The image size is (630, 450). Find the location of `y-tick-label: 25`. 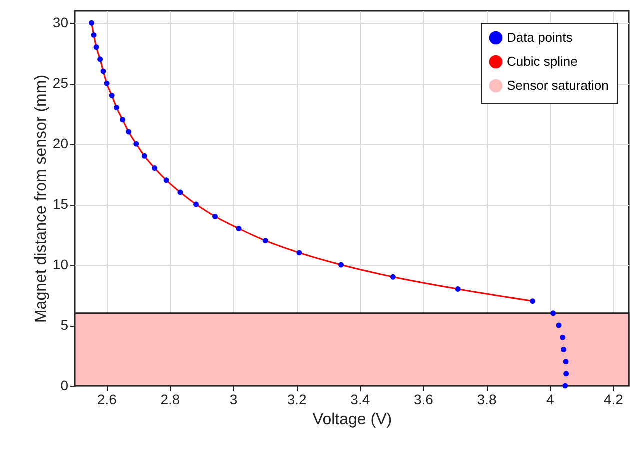

y-tick-label: 25 is located at coordinates (60, 83).